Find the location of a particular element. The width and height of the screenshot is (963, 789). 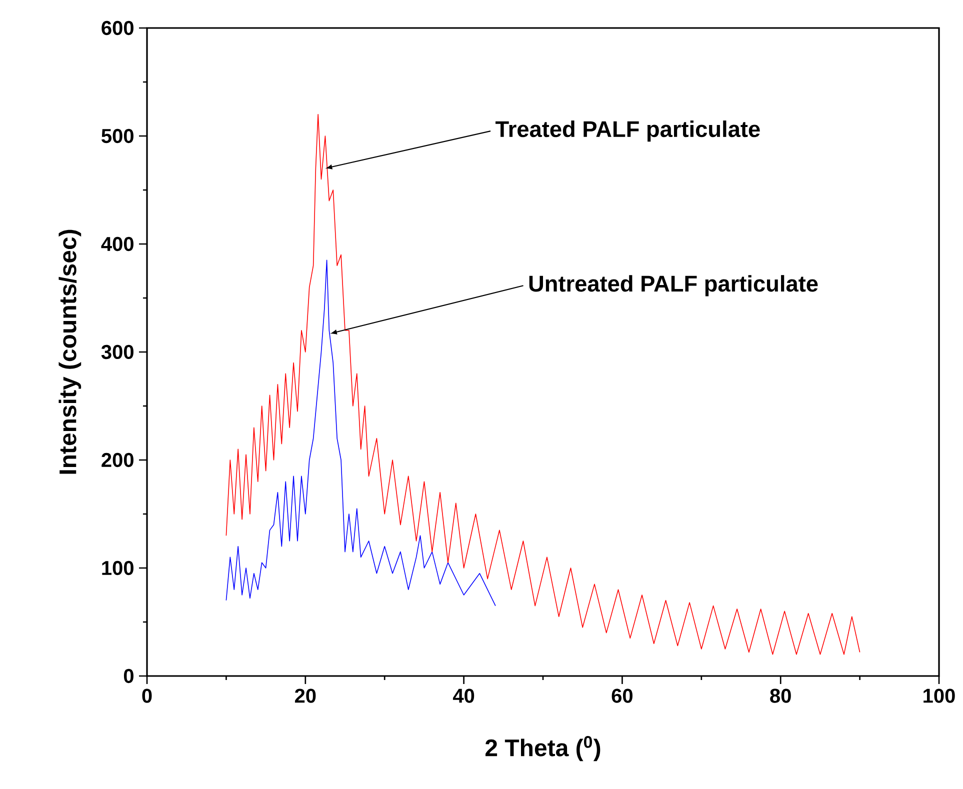

annotation: Treated PALF particulate is located at coordinates (628, 131).